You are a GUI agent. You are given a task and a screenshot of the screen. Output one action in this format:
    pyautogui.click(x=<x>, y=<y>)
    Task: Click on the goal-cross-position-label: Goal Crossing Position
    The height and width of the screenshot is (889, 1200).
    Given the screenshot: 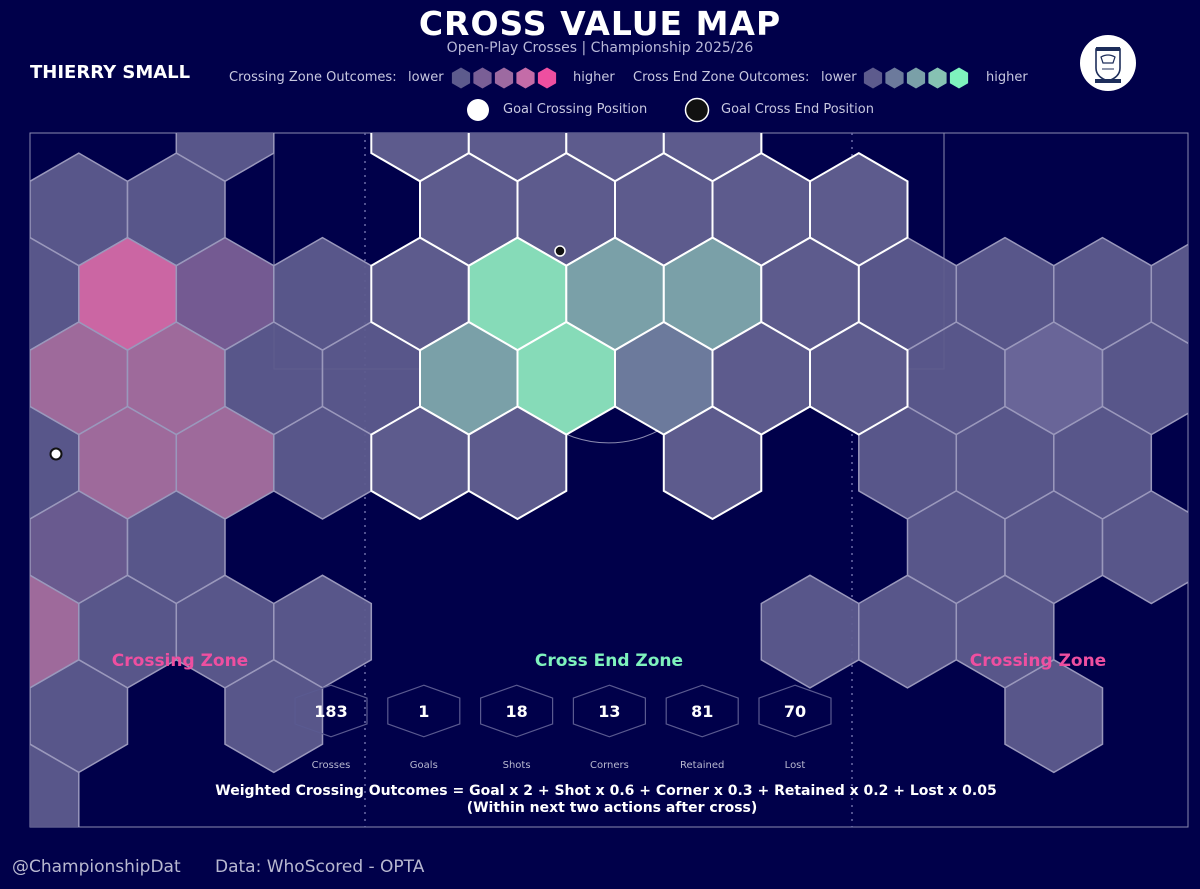 What is the action you would take?
    pyautogui.click(x=575, y=109)
    